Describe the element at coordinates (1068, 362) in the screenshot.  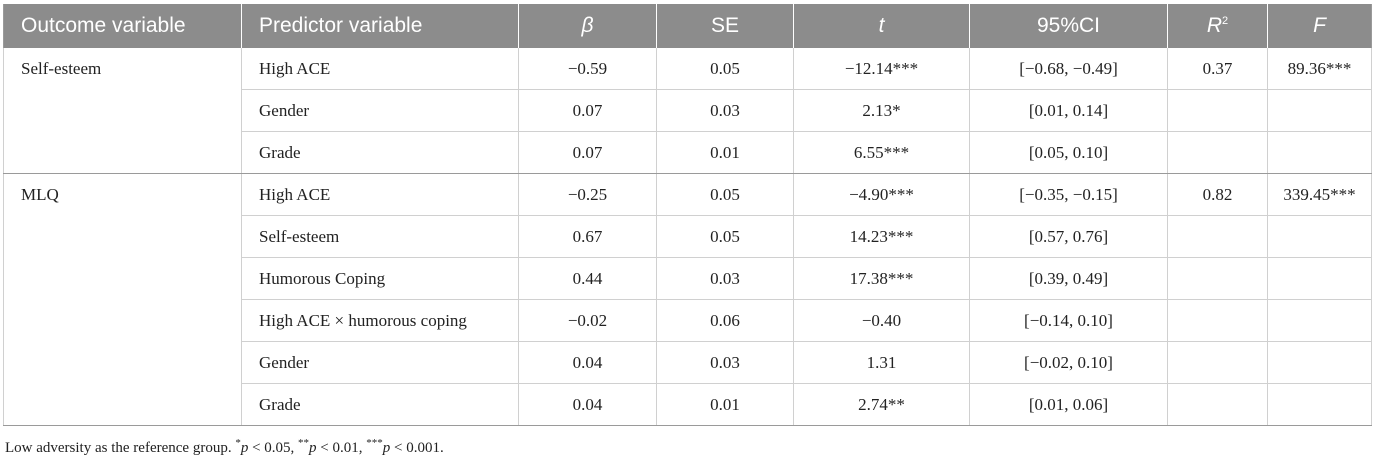
I see `ci-cell: [−0.02, 0.10]` at that location.